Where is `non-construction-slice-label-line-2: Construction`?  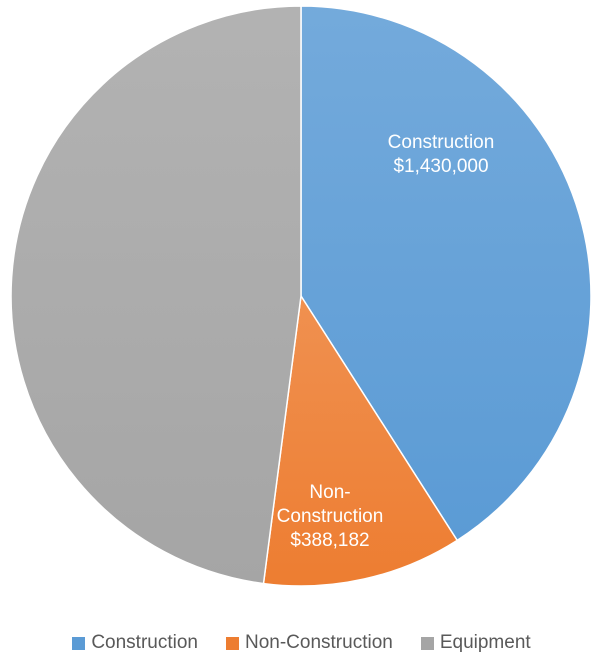 non-construction-slice-label-line-2: Construction is located at coordinates (330, 516).